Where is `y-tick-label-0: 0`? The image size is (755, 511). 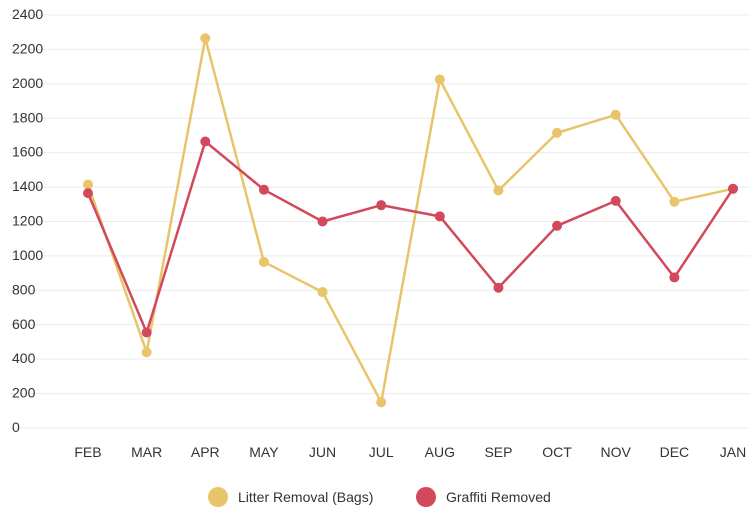
y-tick-label-0: 0 is located at coordinates (16, 427).